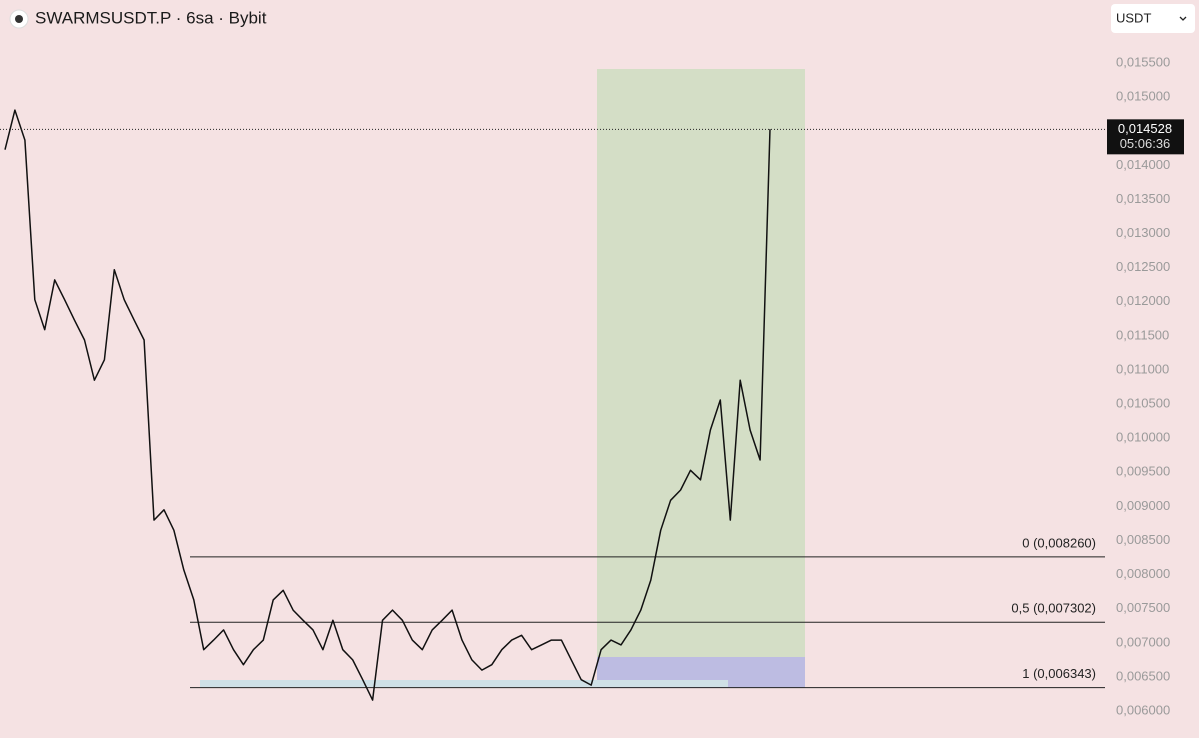 The height and width of the screenshot is (738, 1199). Describe the element at coordinates (1053, 608) in the screenshot. I see `fib-label: 0,5 (0,007302)` at that location.